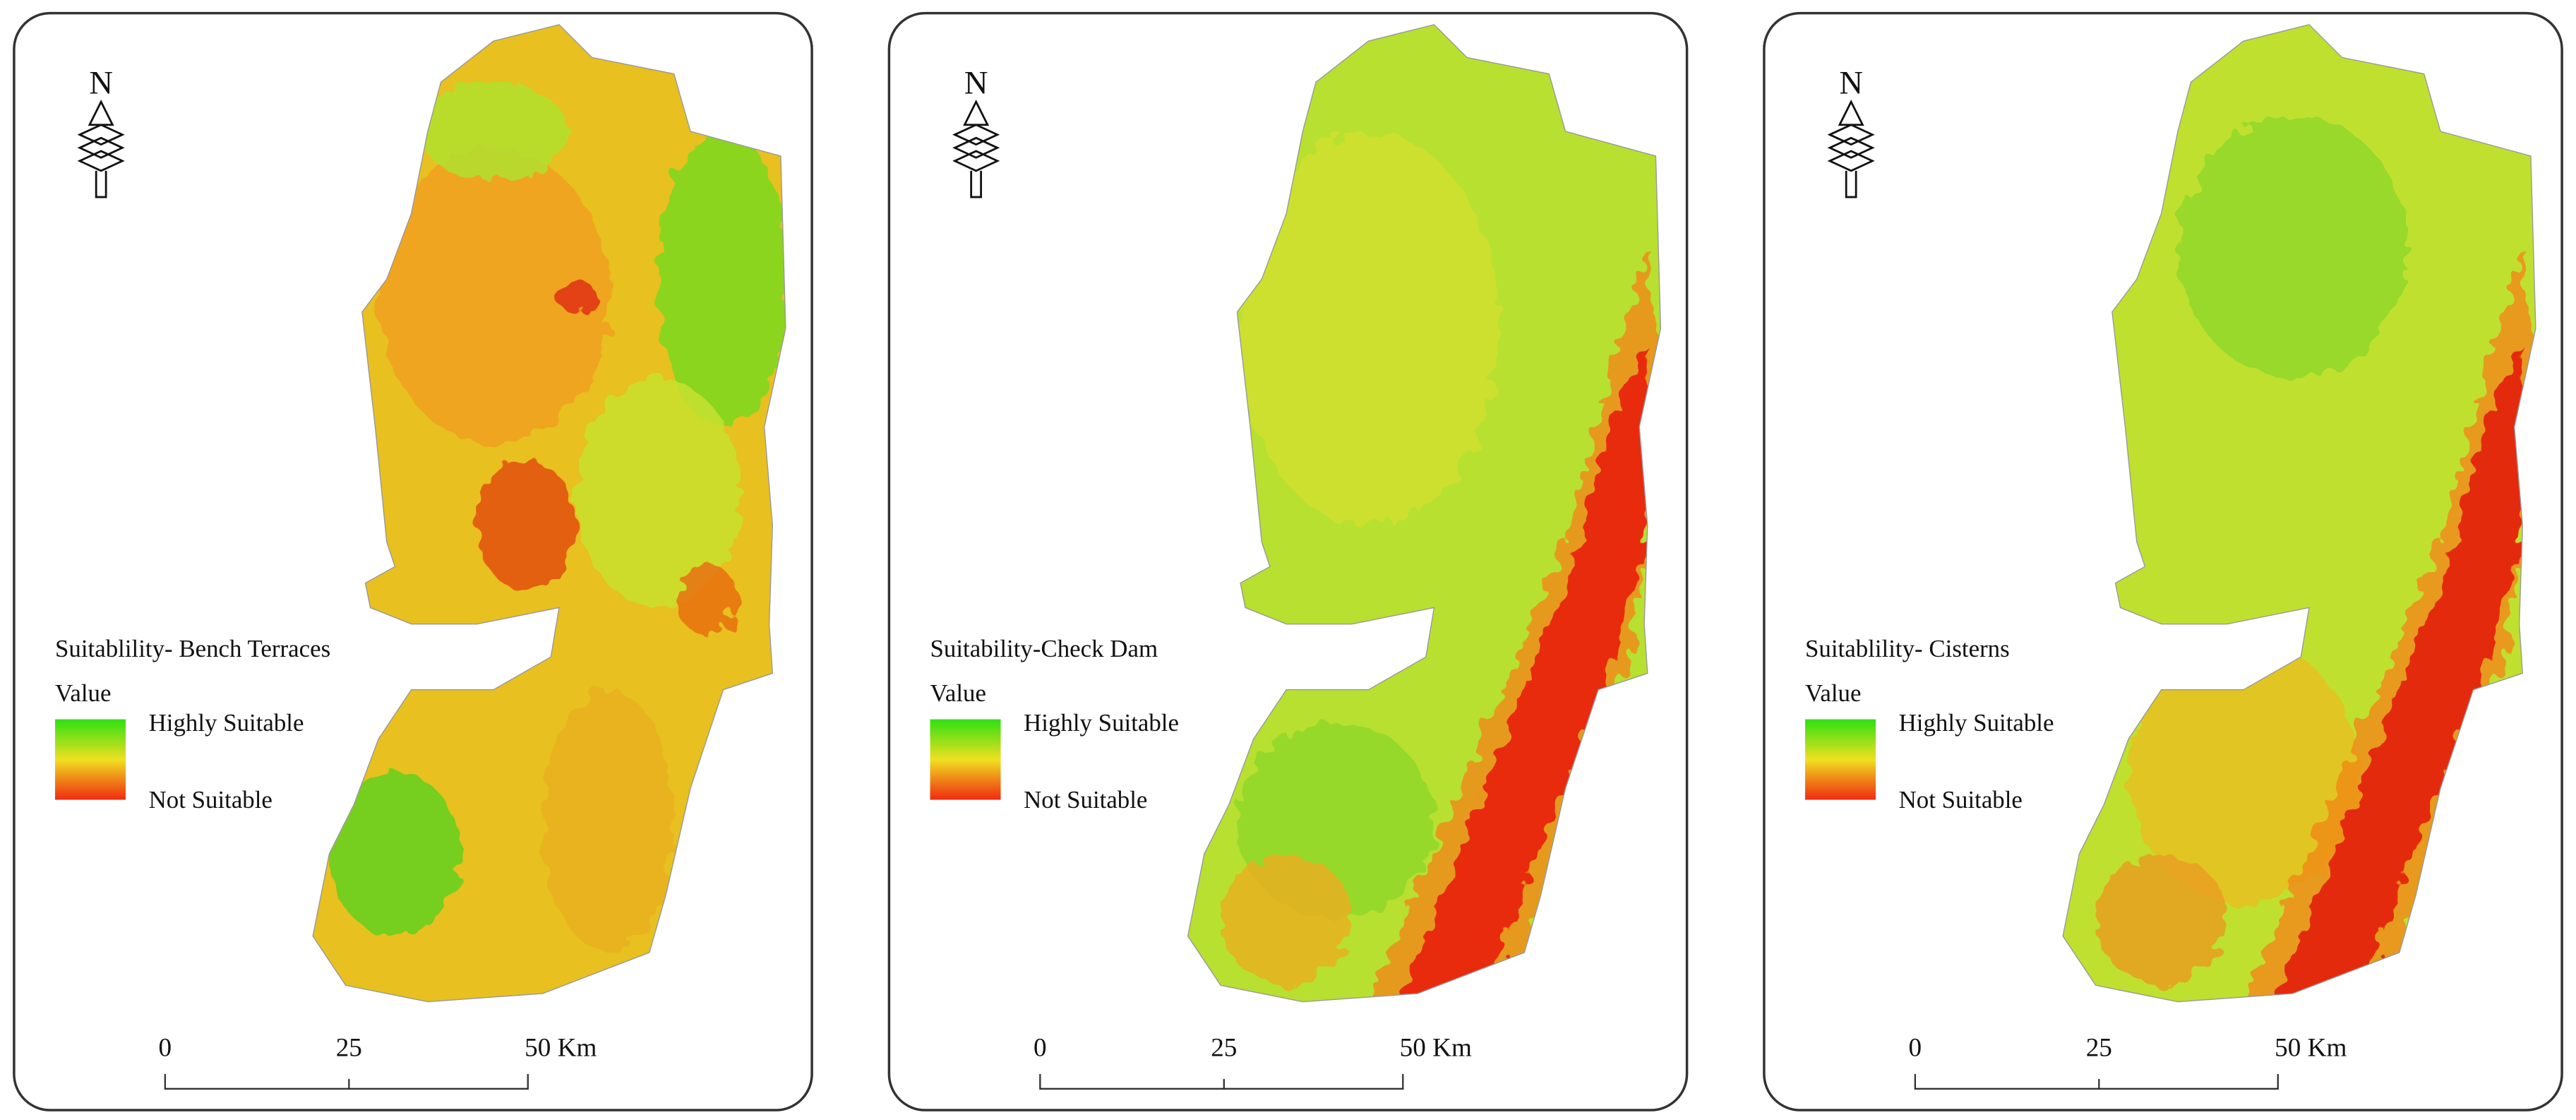 Image resolution: width=2576 pixels, height=1120 pixels. Describe the element at coordinates (1044, 649) in the screenshot. I see `legend-title: Suitability-Check Dam` at that location.